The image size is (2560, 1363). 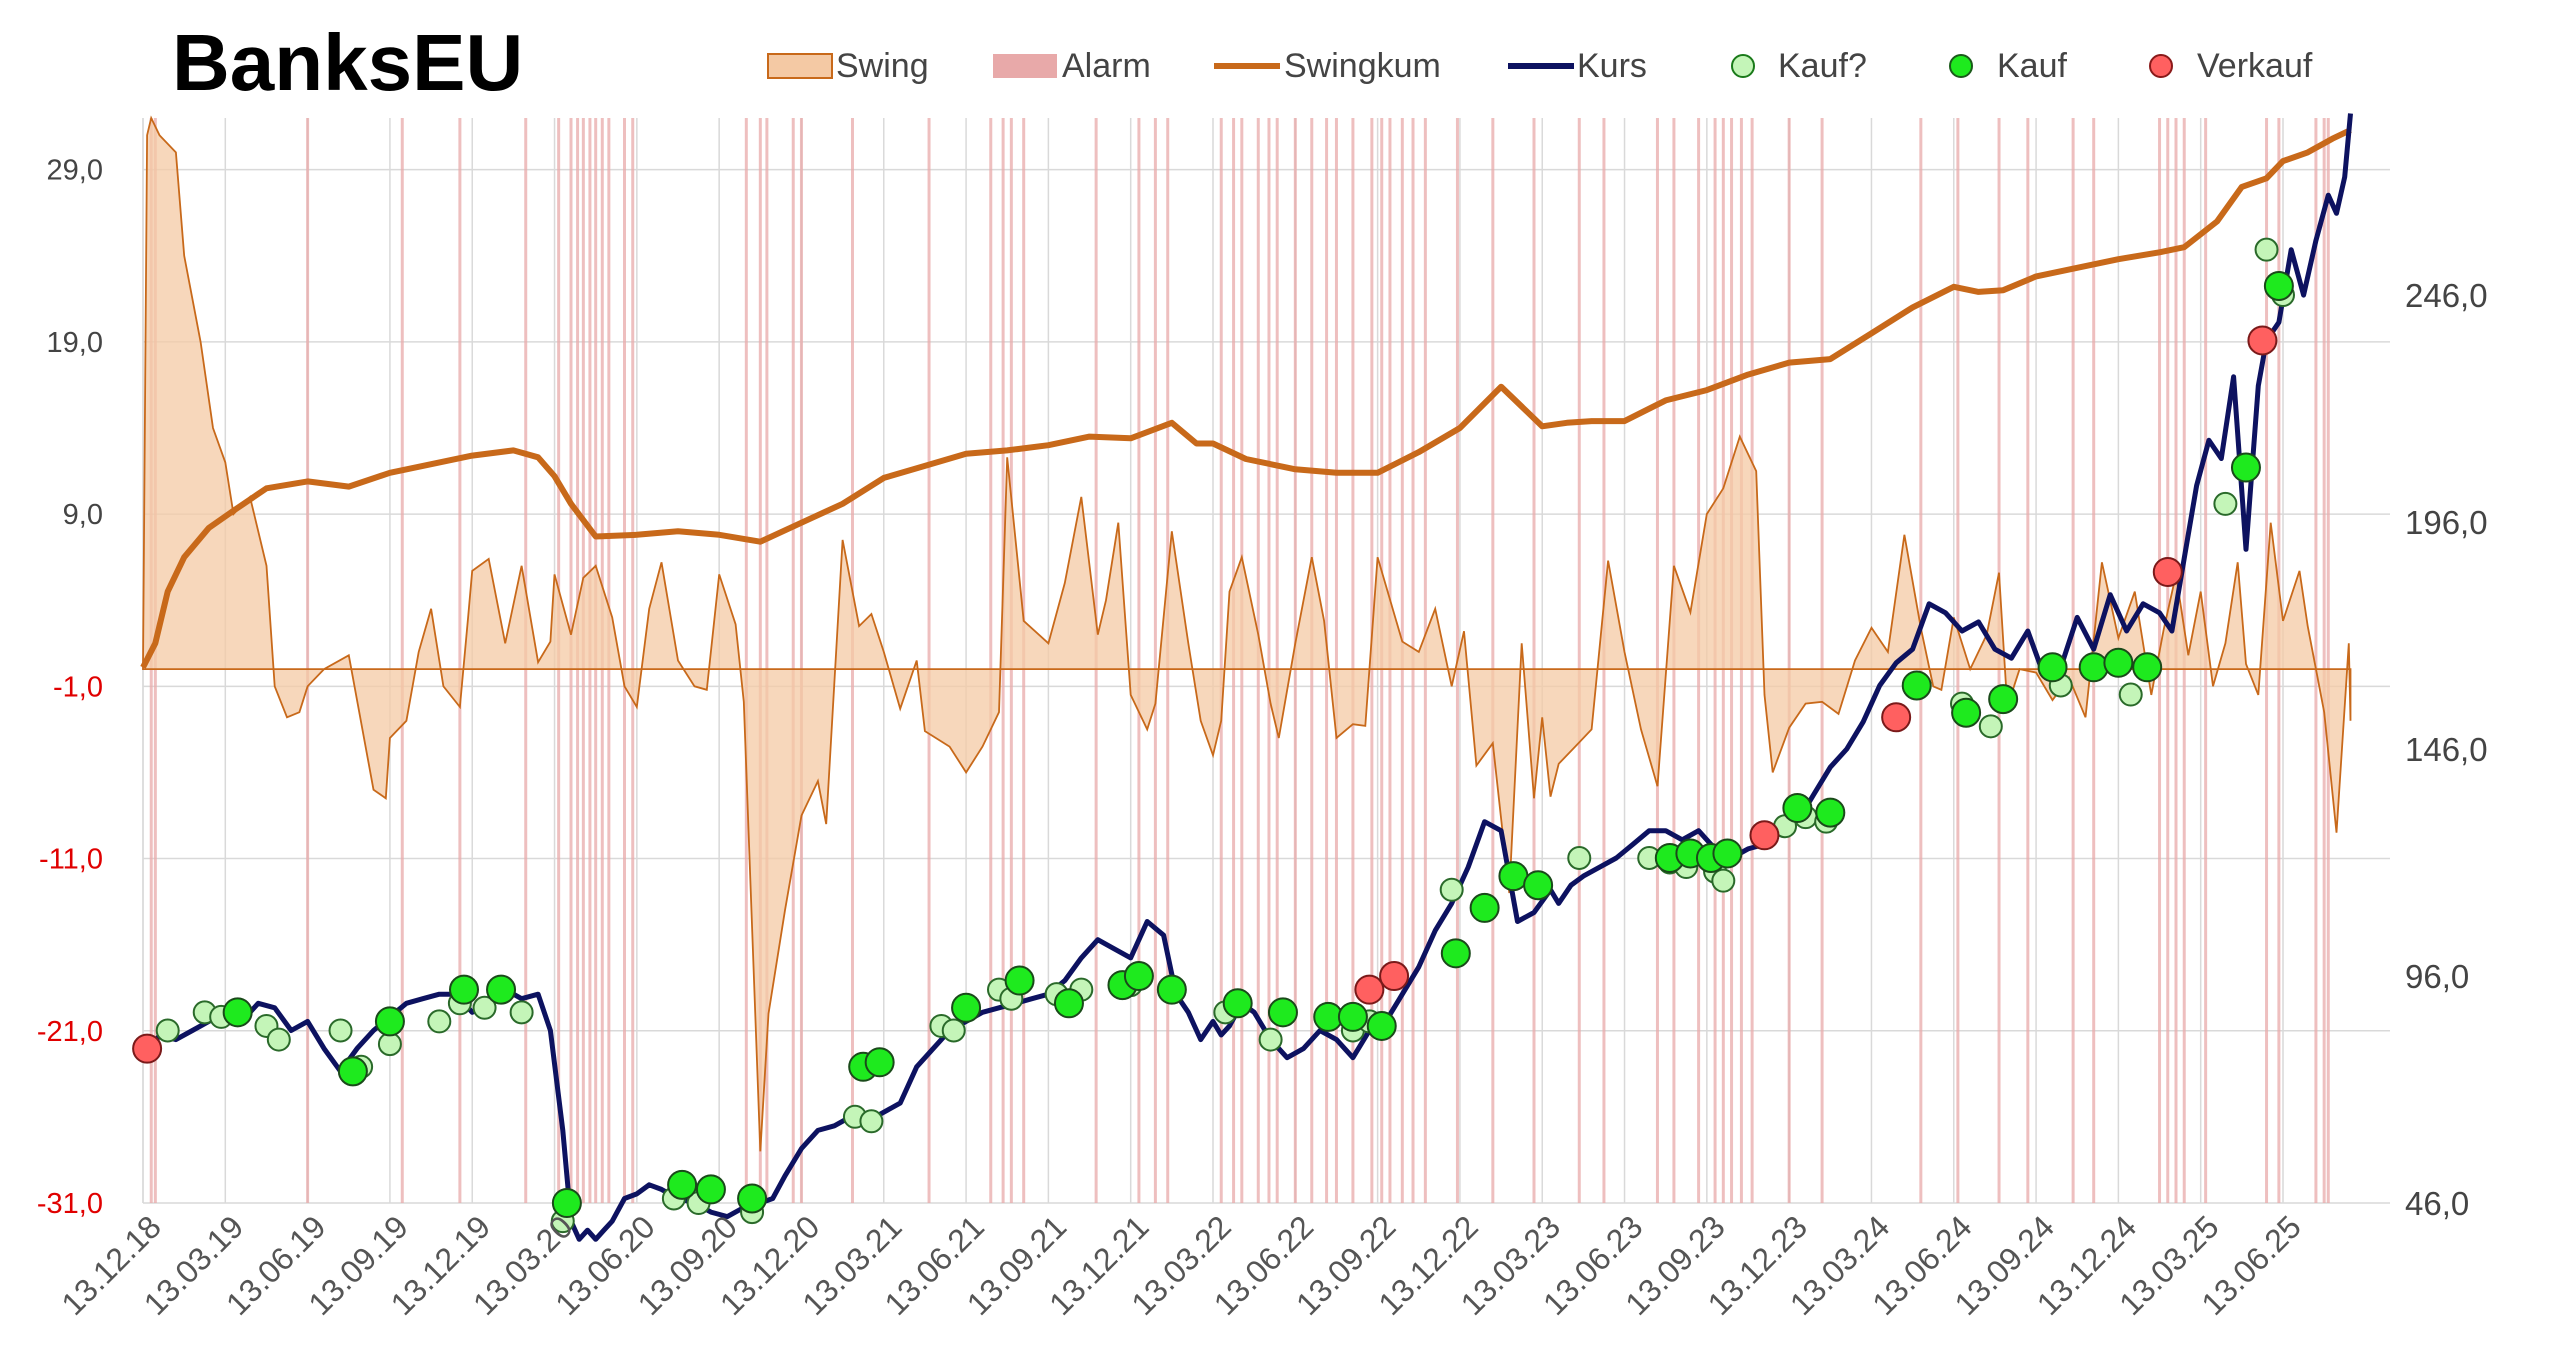 What do you see at coordinates (2446, 522) in the screenshot?
I see `y-right-tick-label: 196,0` at bounding box center [2446, 522].